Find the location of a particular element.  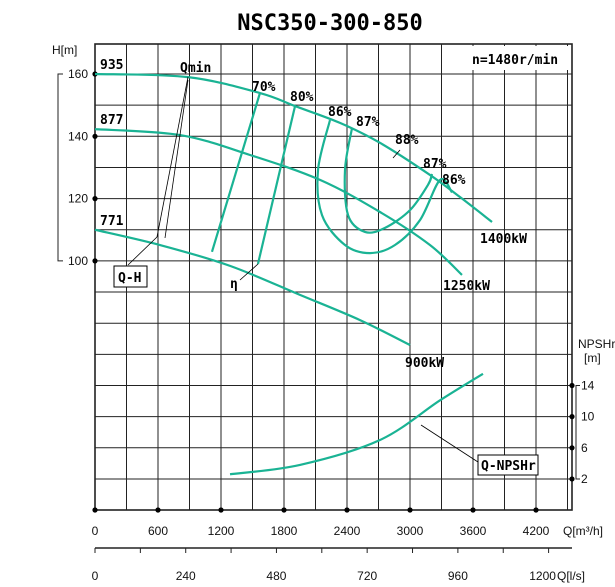

eff-70-label: 70% is located at coordinates (264, 87).